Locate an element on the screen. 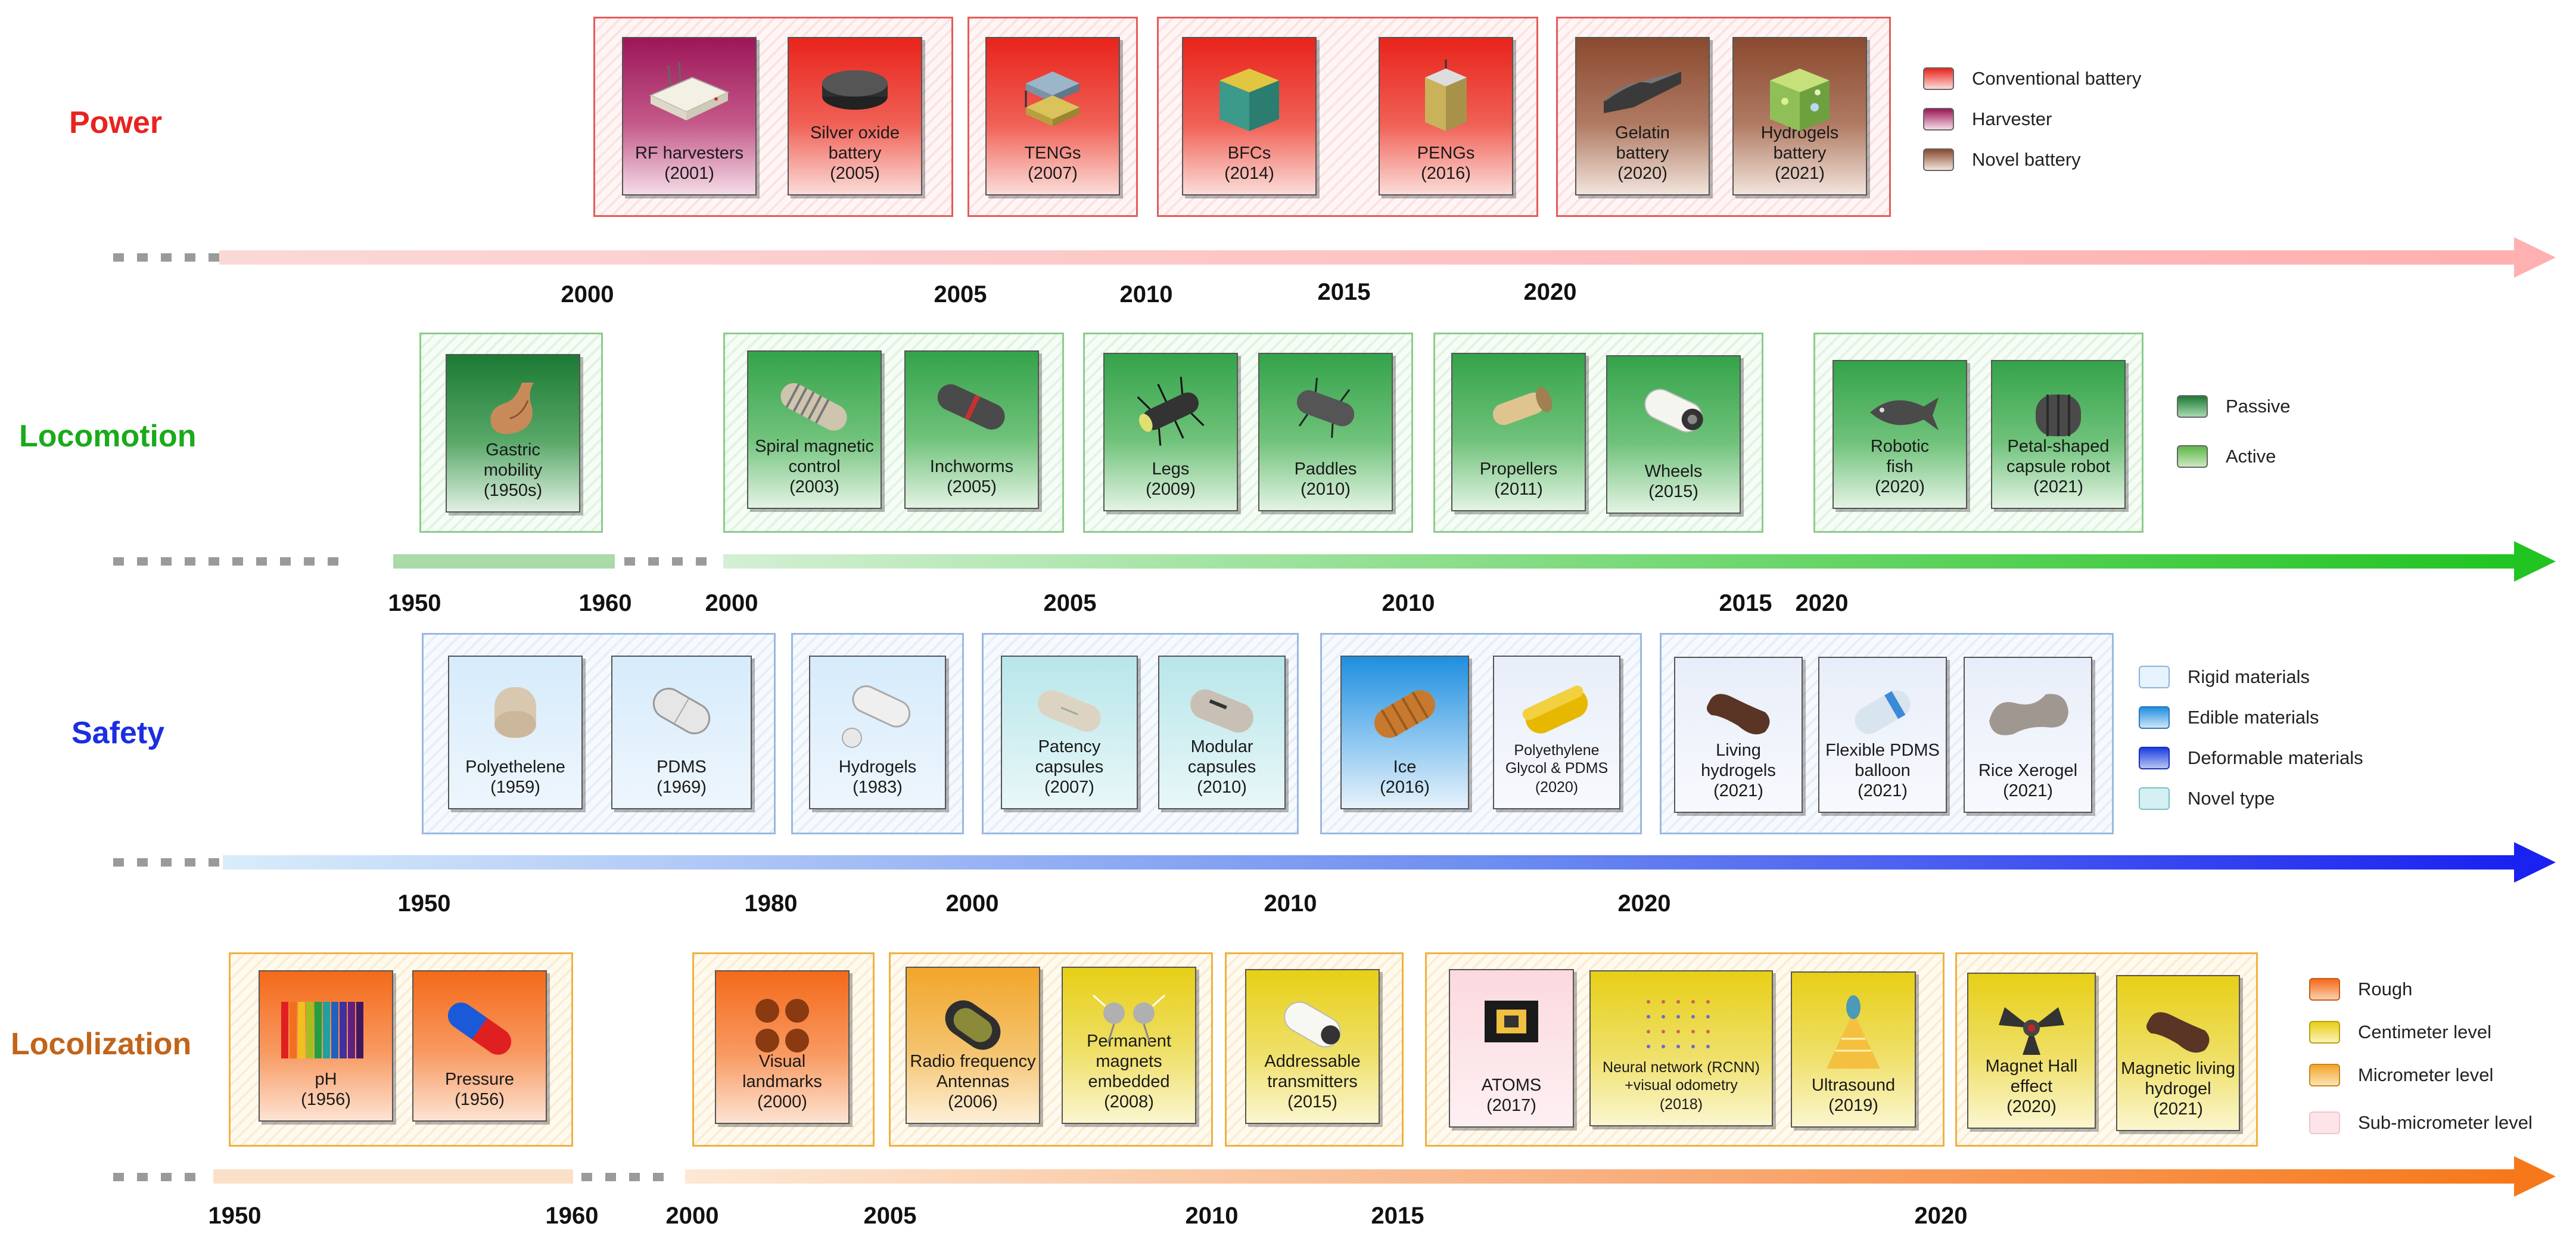  legend-label: Rigid materials is located at coordinates (2249, 676).